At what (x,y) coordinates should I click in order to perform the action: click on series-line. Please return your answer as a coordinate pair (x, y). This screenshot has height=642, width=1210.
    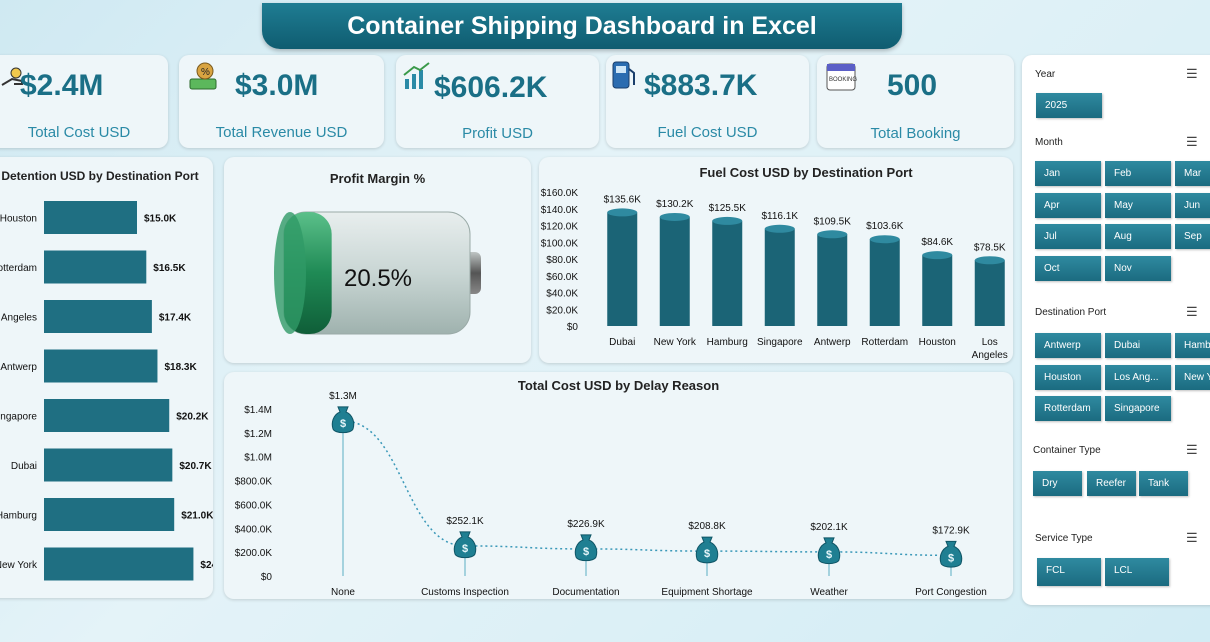
    Looking at the image, I should click on (647, 488).